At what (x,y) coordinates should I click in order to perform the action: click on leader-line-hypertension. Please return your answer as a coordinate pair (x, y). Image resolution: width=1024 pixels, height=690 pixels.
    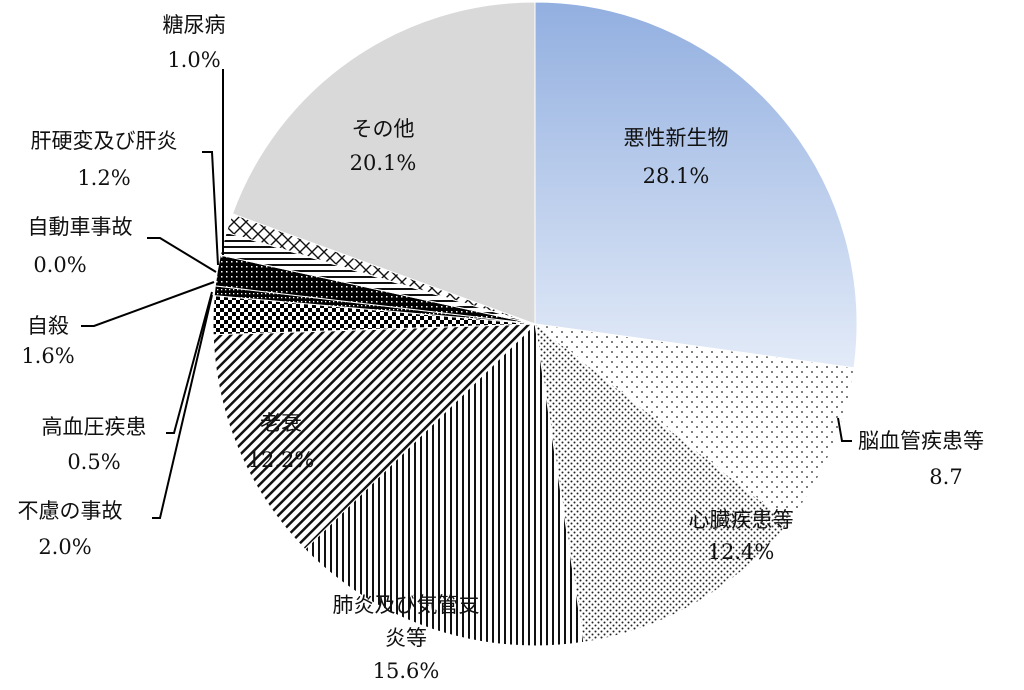
    Looking at the image, I should click on (189, 362).